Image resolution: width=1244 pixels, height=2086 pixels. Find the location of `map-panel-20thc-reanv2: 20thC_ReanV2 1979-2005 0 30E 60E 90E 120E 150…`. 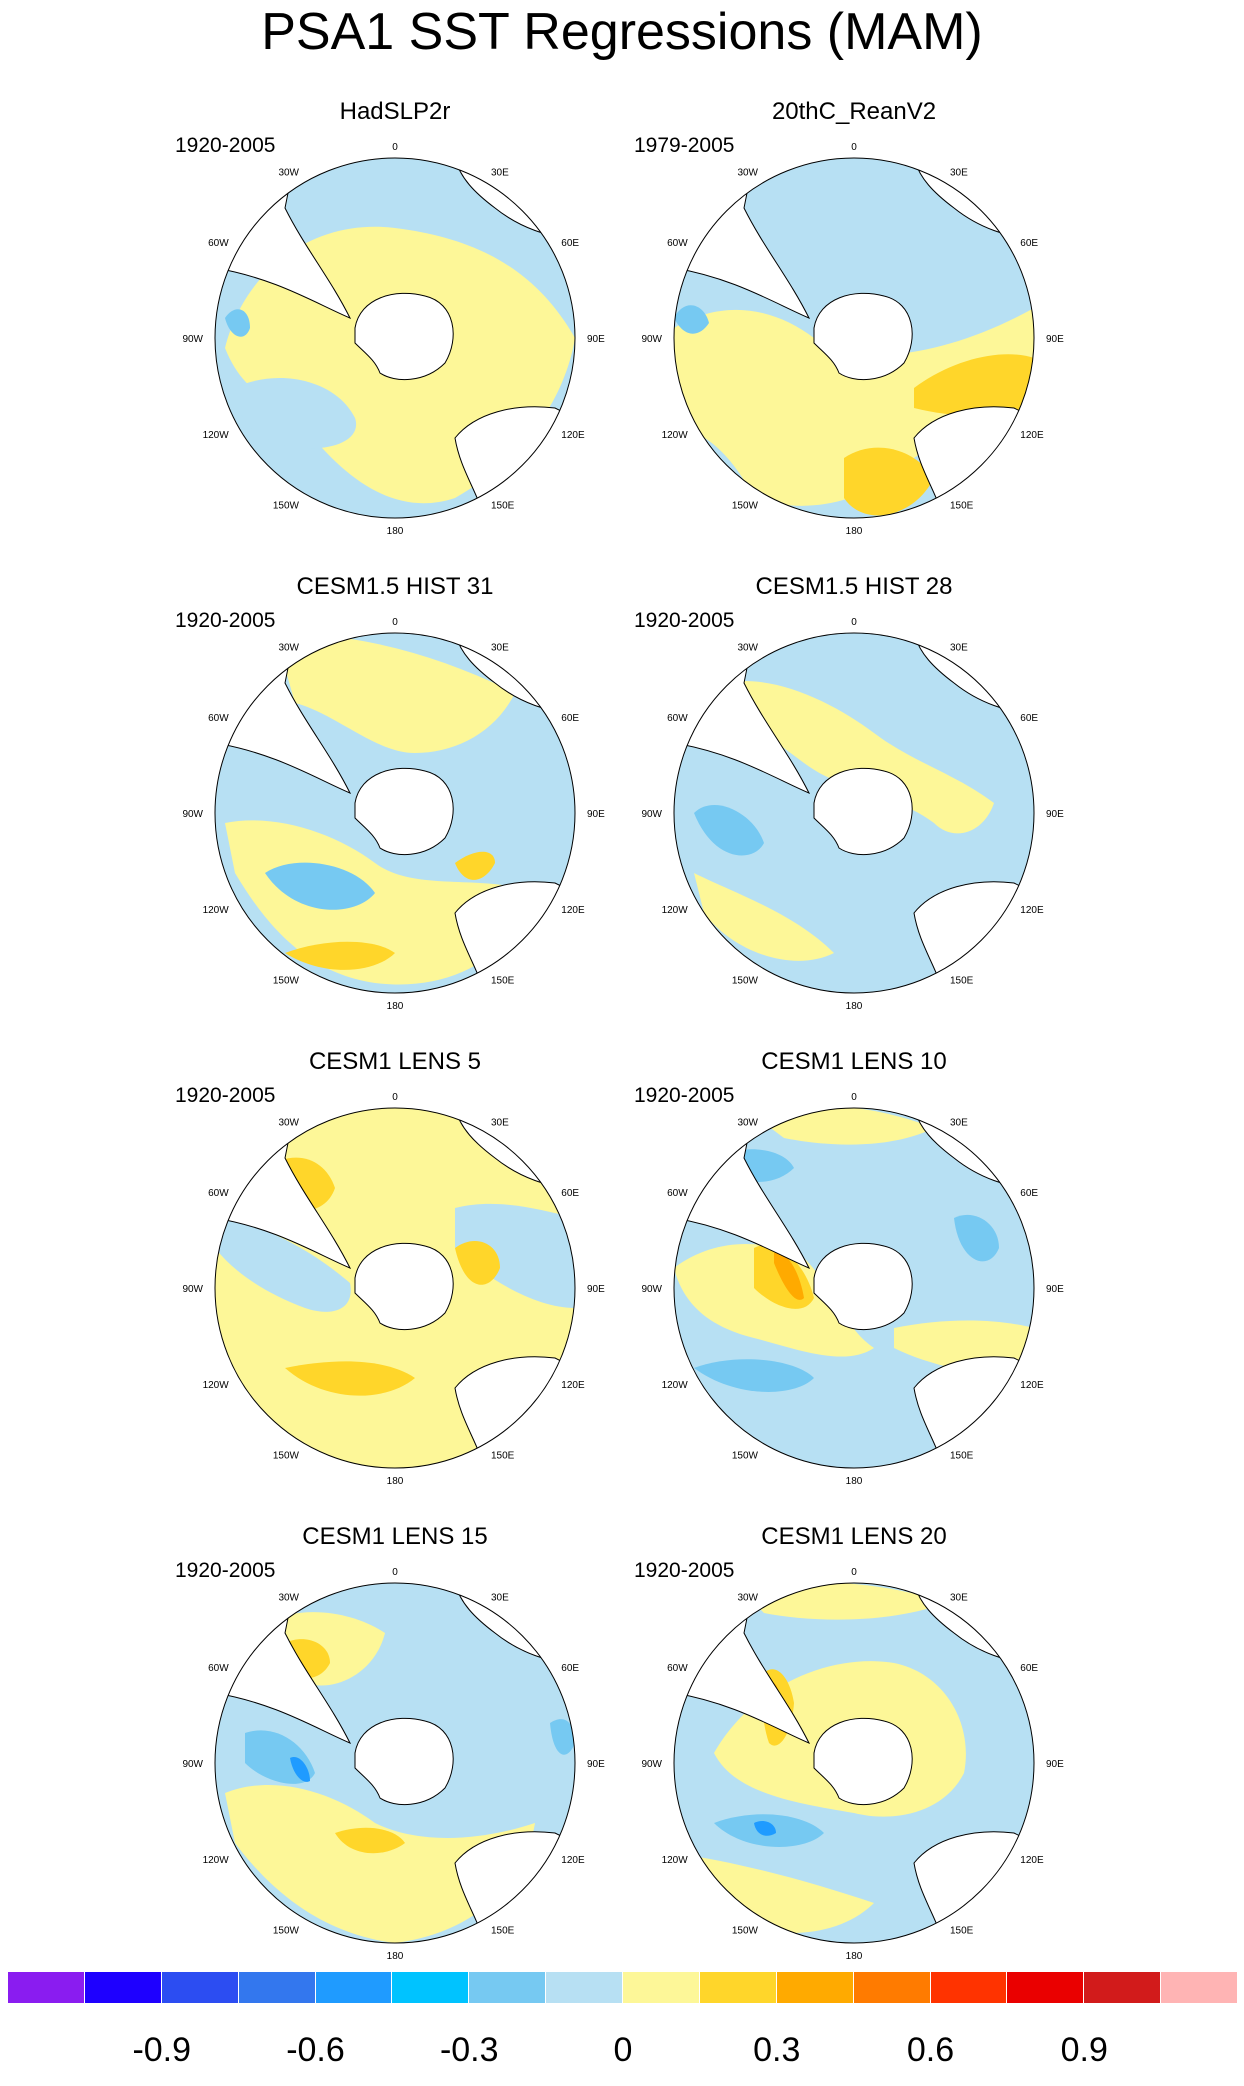

map-panel-20thc-reanv2: 20thC_ReanV2 1979-2005 0 30E 60E 90E 120E 150… is located at coordinates (854, 333).